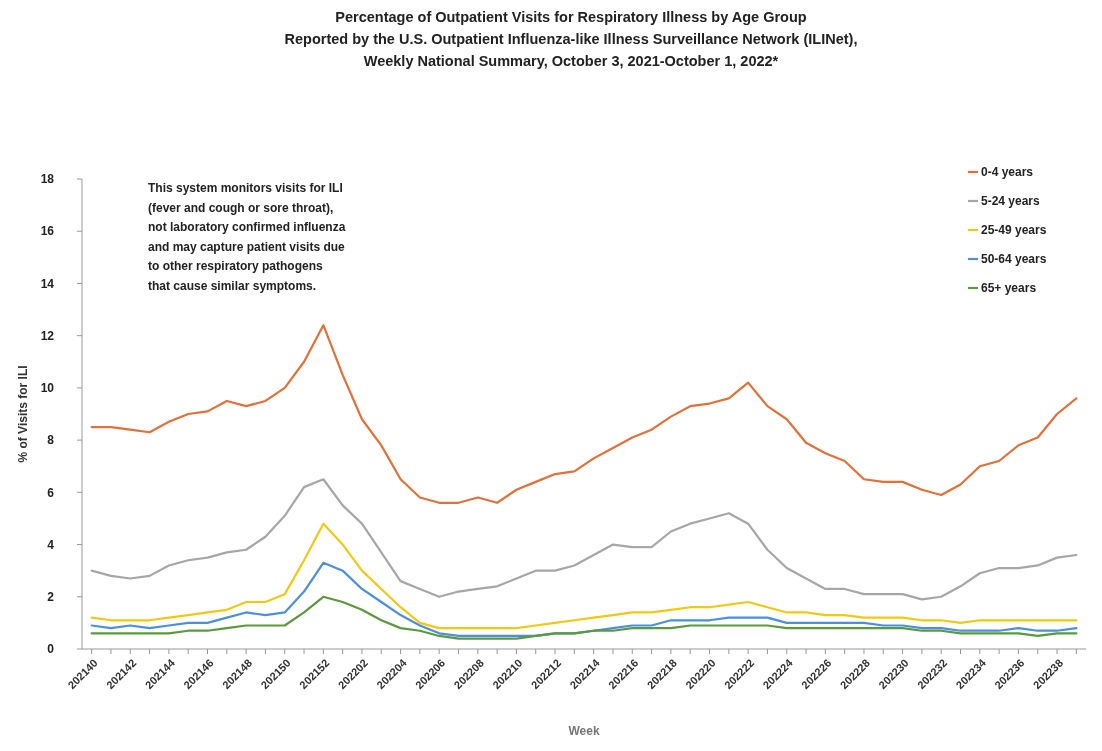 The width and height of the screenshot is (1102, 751). What do you see at coordinates (1007, 172) in the screenshot?
I see `legend-label: 0-4 years` at bounding box center [1007, 172].